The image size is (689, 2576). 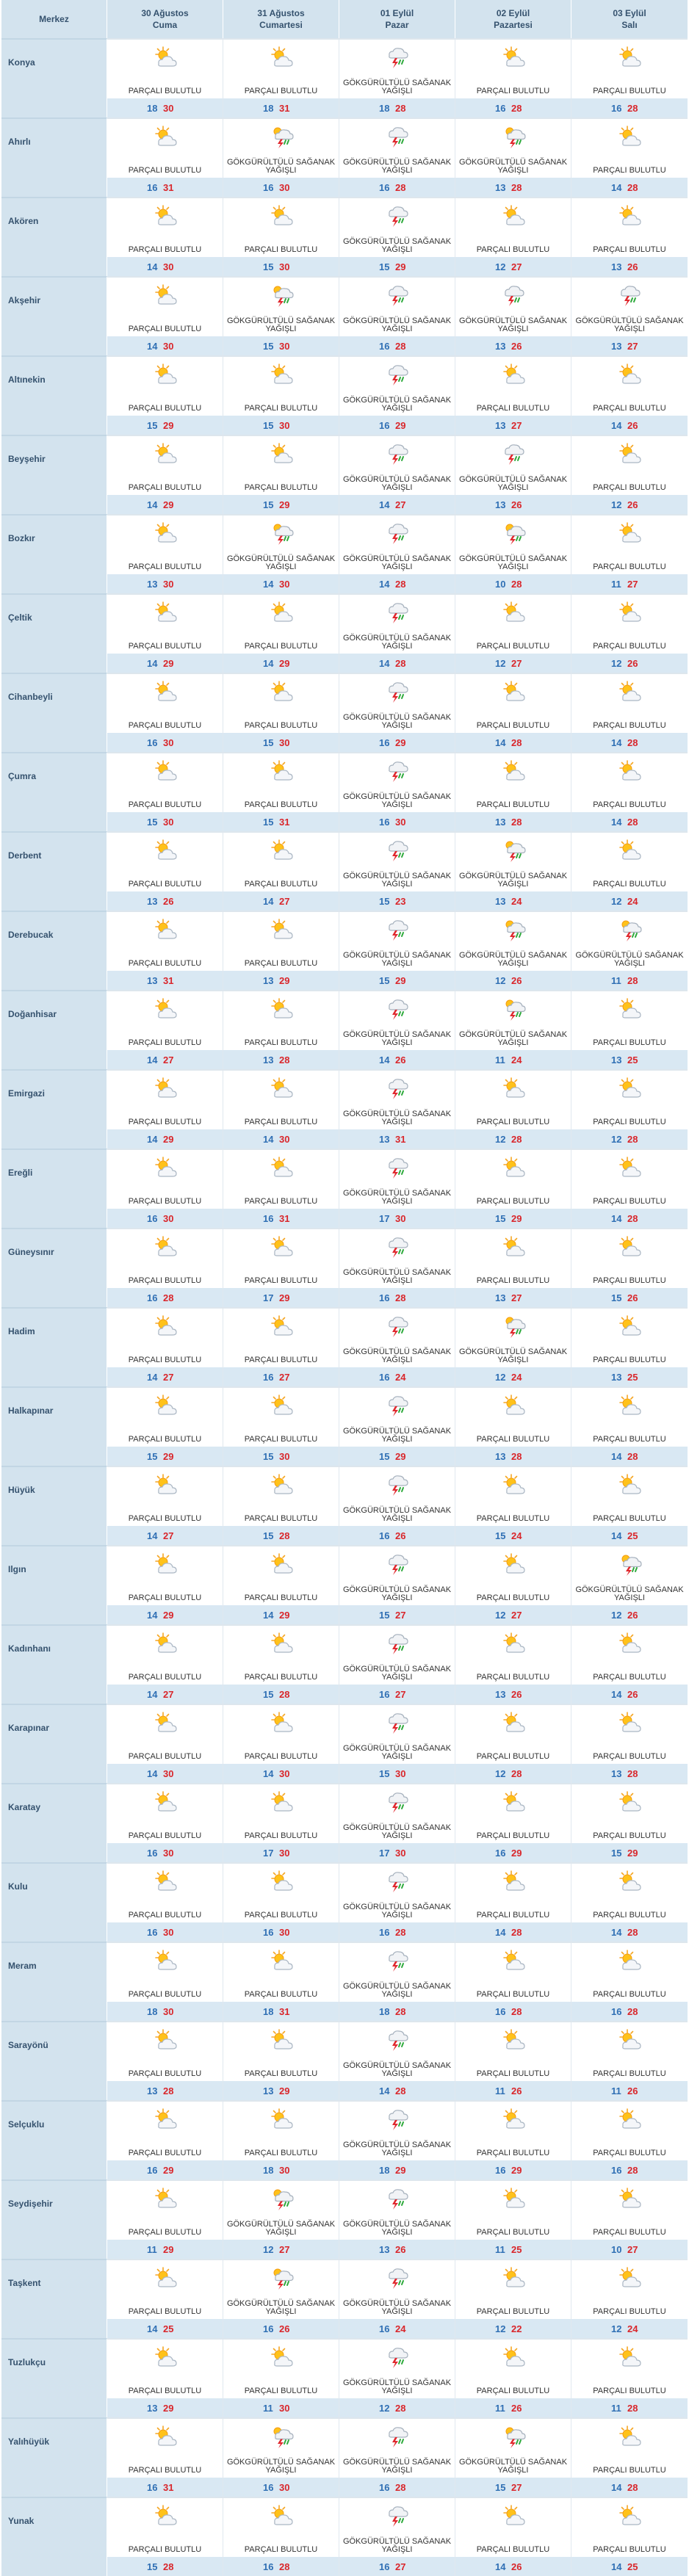 I want to click on city-name: Akören, so click(x=24, y=221).